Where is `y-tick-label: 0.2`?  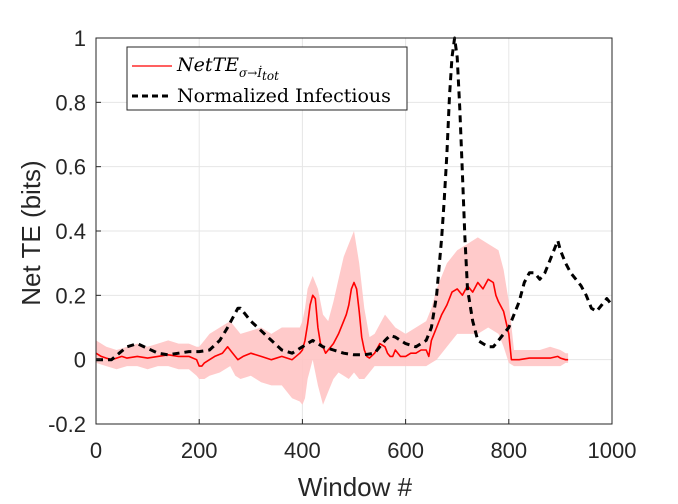 y-tick-label: 0.2 is located at coordinates (70, 295).